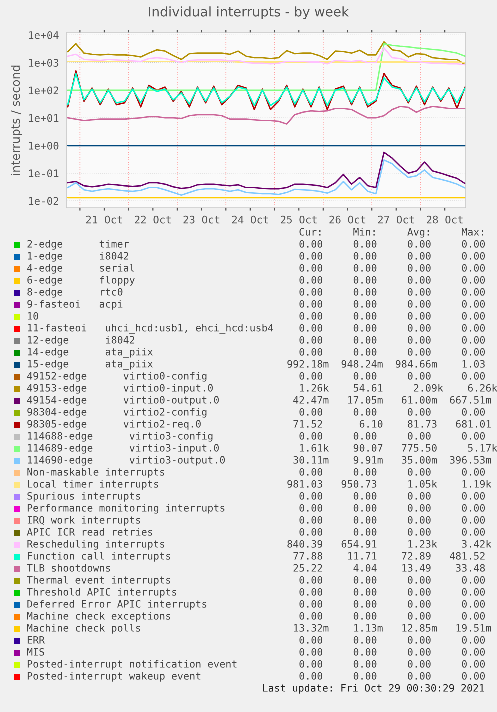 This screenshot has height=712, width=497. What do you see at coordinates (44, 63) in the screenshot?
I see `y-tick-label: 1e+03` at bounding box center [44, 63].